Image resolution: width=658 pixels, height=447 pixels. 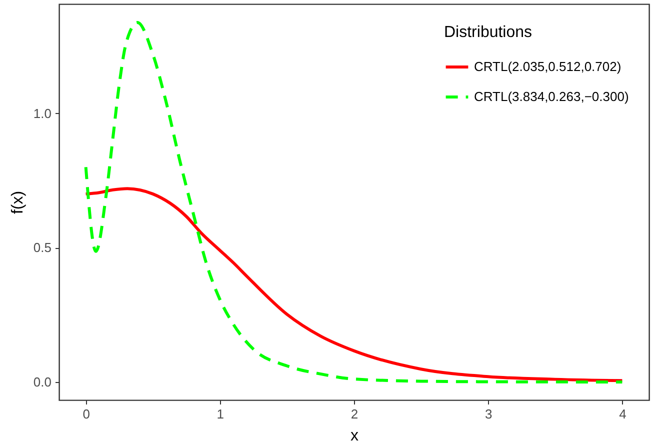 What do you see at coordinates (42, 113) in the screenshot?
I see `y-tick-label: 1.0` at bounding box center [42, 113].